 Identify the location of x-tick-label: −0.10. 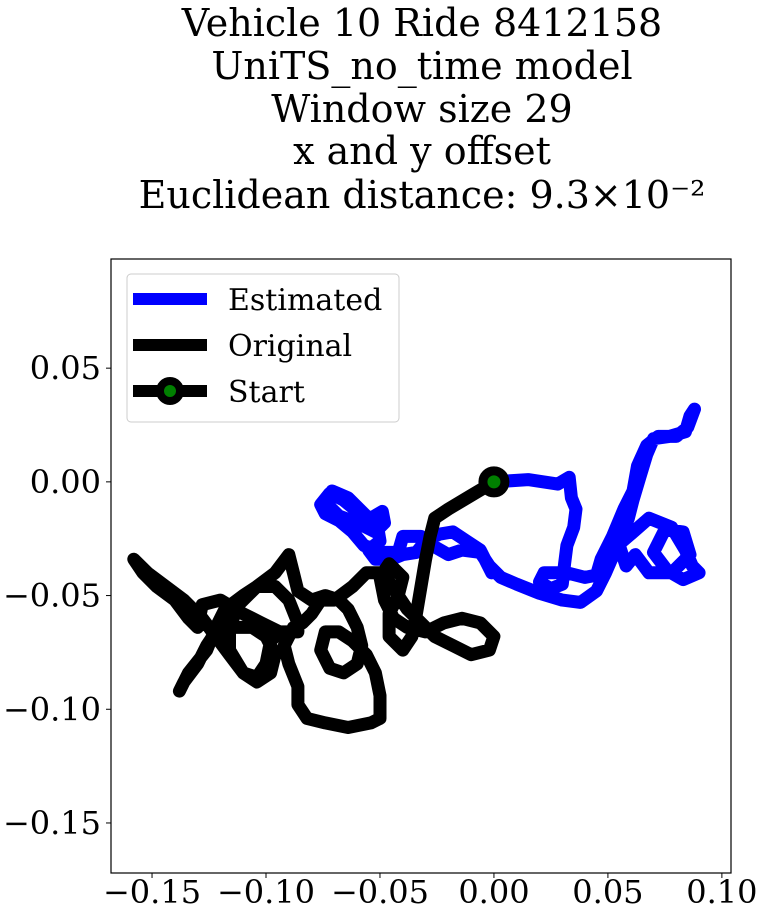
(266, 892).